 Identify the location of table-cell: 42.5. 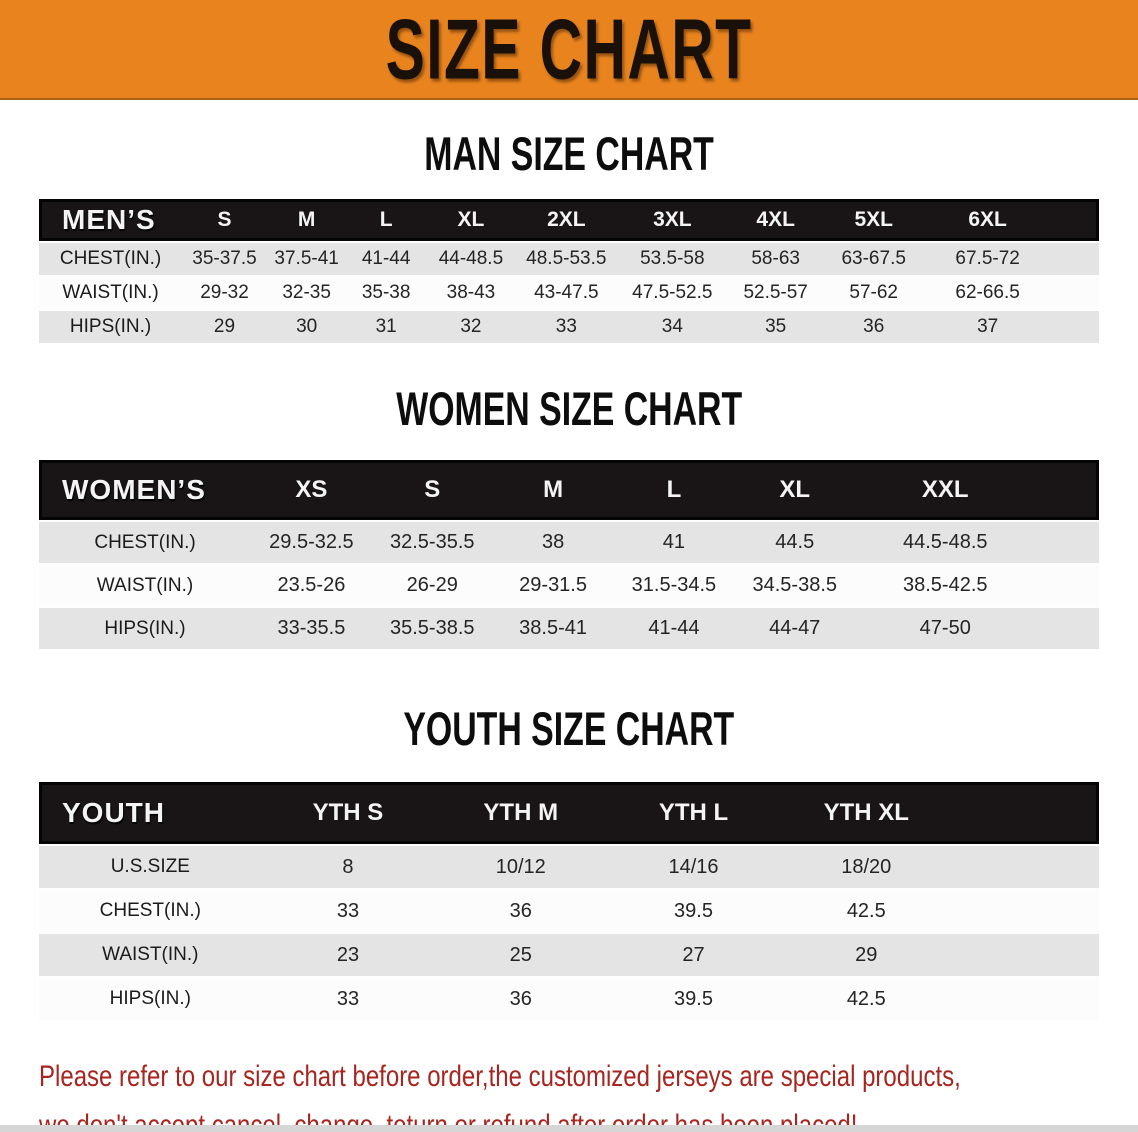
(866, 910).